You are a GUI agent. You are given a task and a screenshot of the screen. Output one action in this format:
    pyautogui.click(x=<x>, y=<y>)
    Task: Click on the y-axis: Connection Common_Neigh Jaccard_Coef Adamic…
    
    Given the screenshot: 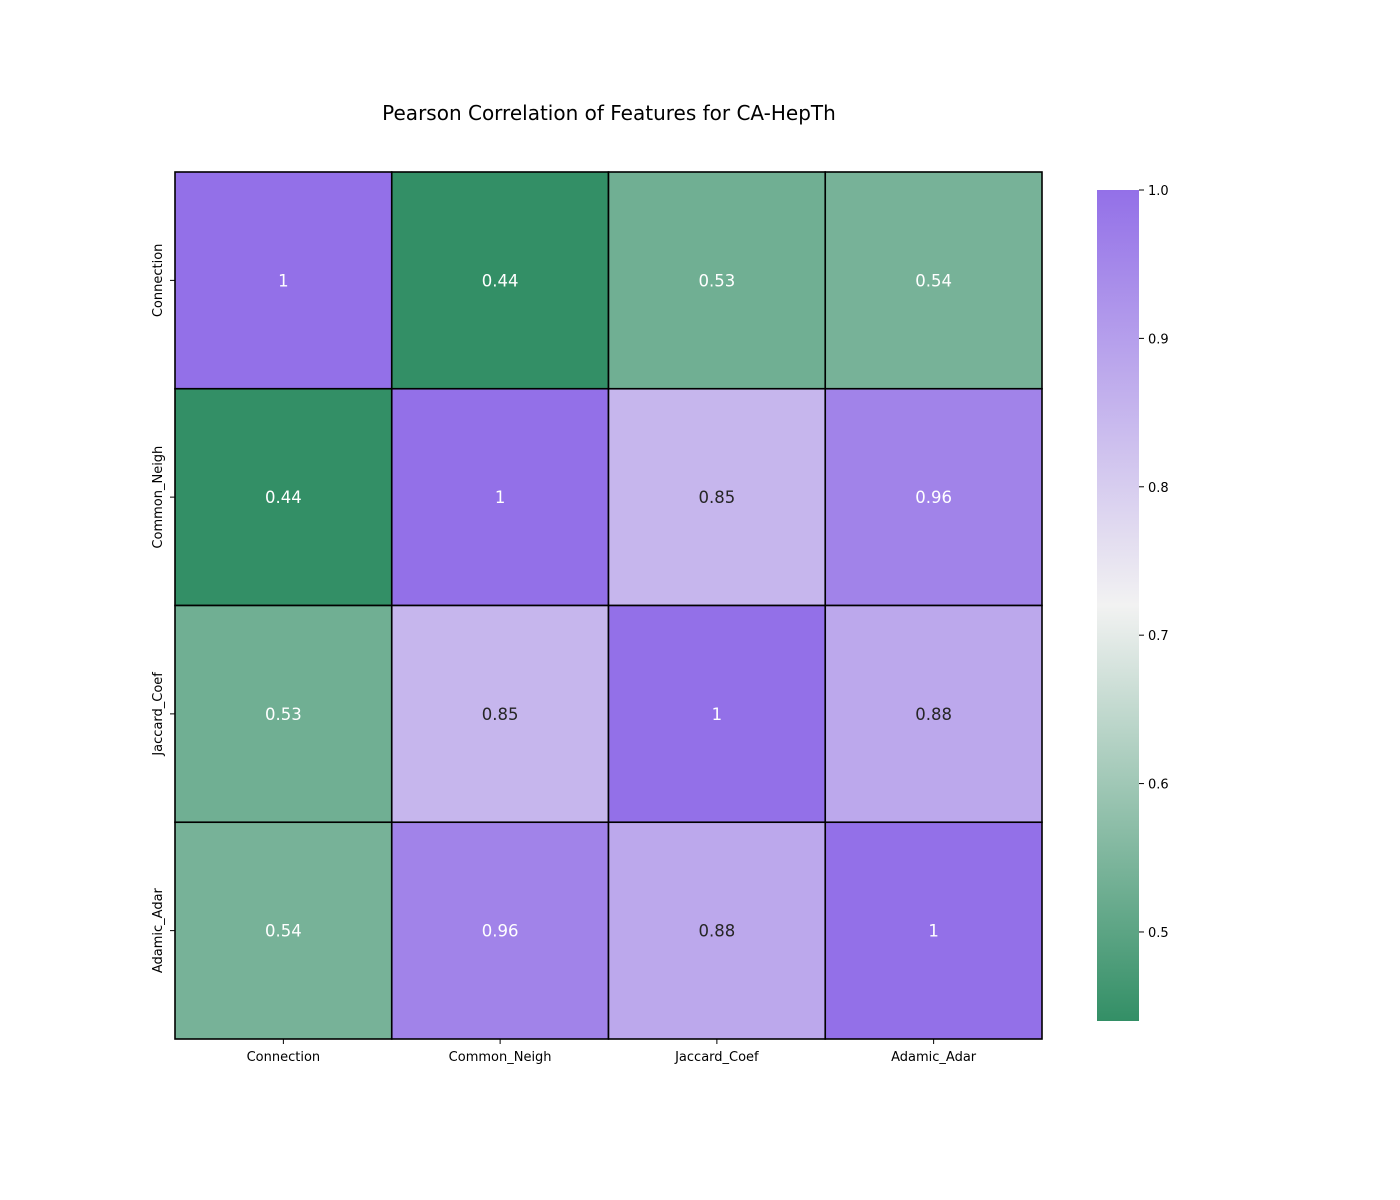 What is the action you would take?
    pyautogui.click(x=163, y=608)
    